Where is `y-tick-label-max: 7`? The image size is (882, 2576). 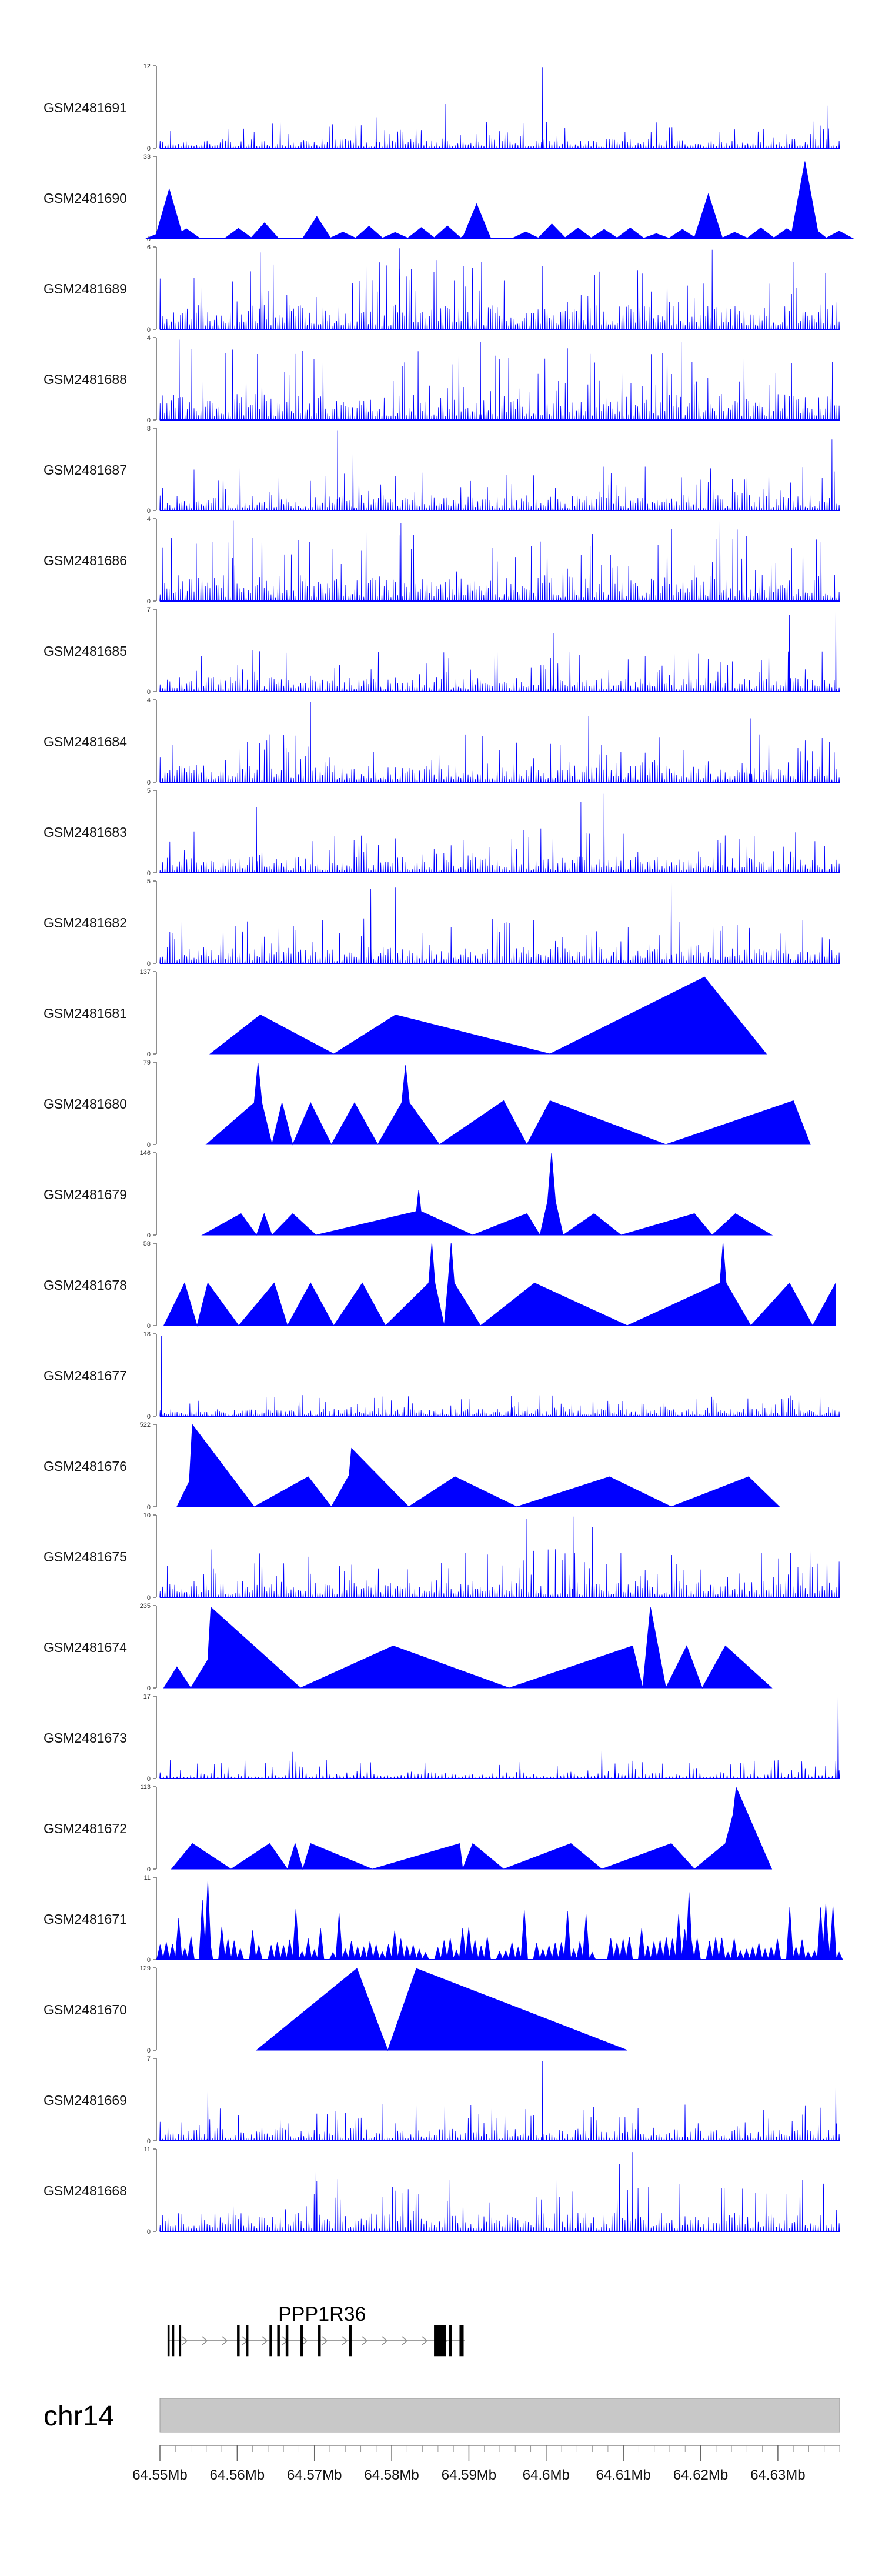
y-tick-label-max: 7 is located at coordinates (149, 609).